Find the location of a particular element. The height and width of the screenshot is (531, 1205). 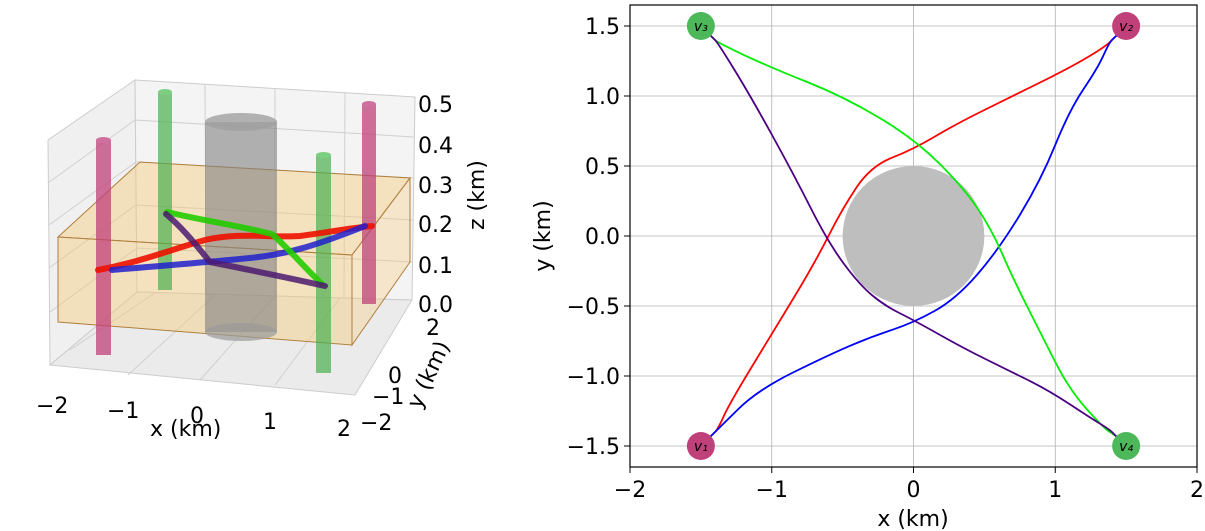

x3d-tick-3: 1 is located at coordinates (270, 422).